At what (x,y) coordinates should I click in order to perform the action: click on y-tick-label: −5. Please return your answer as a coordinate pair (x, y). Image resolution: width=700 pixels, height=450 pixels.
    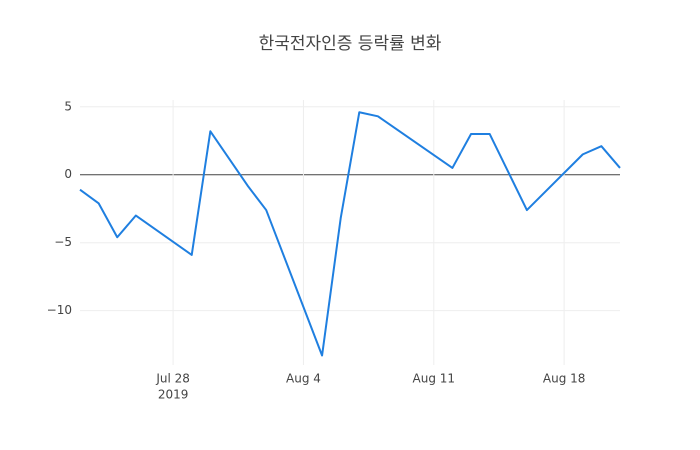
    Looking at the image, I should click on (63, 242).